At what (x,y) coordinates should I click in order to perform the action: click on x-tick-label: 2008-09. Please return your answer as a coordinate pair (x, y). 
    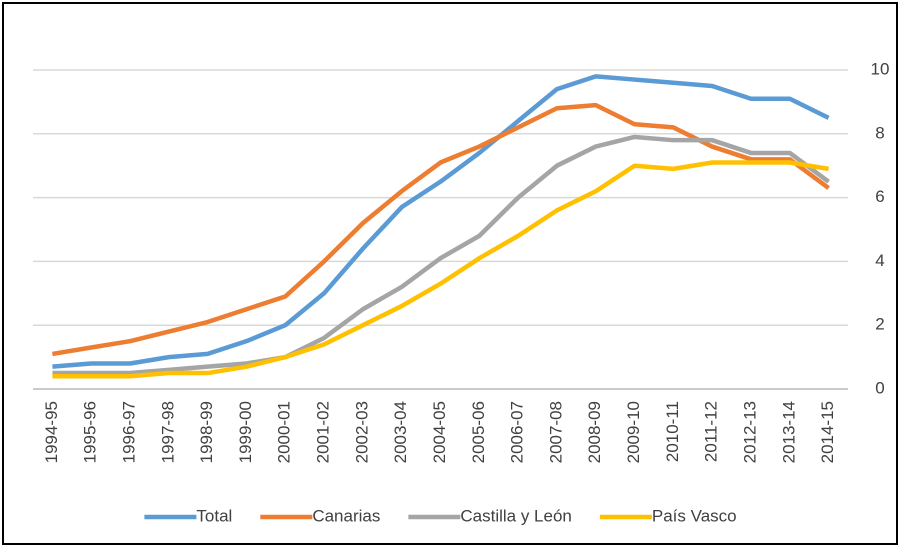
    Looking at the image, I should click on (594, 432).